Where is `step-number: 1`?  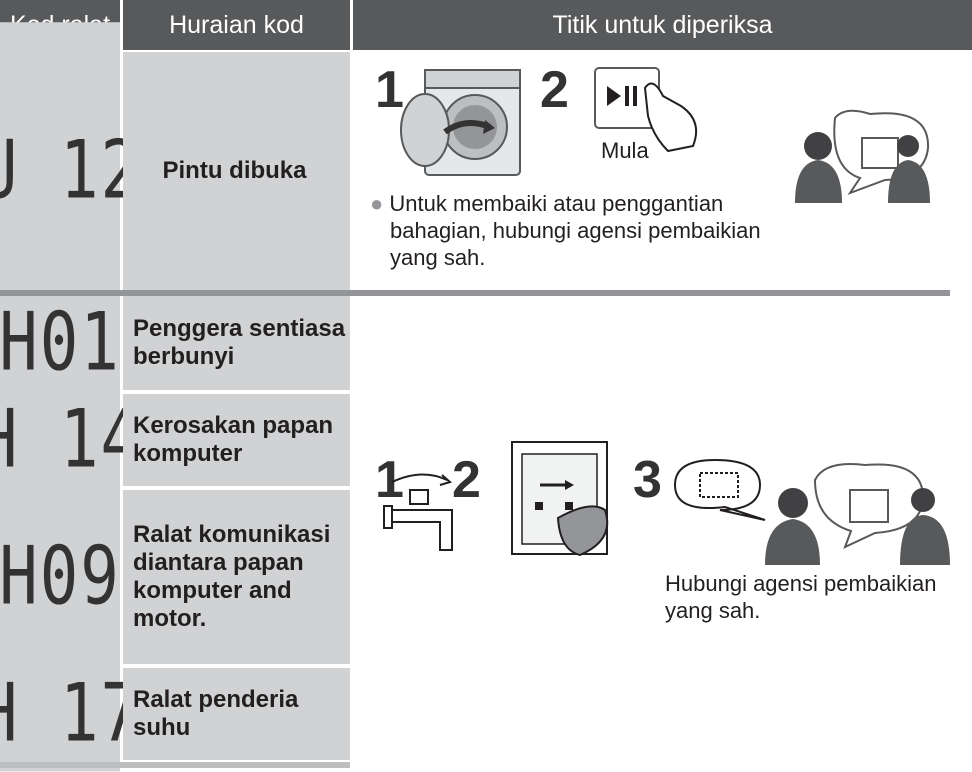
step-number: 1 is located at coordinates (389, 90).